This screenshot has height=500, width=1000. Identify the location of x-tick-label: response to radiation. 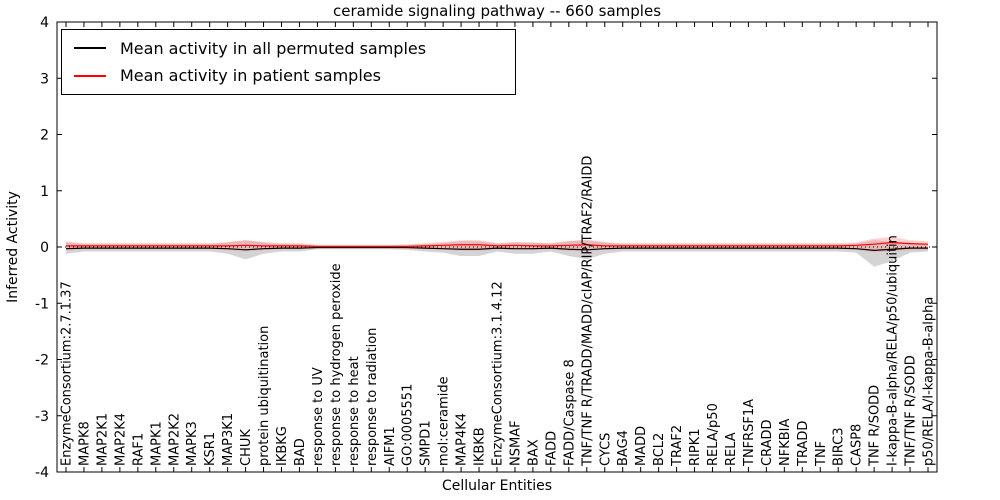
(372, 397).